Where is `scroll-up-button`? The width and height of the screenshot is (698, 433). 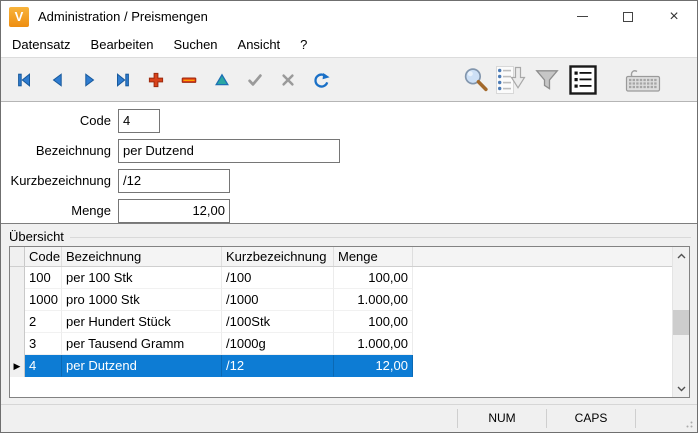
scroll-up-button is located at coordinates (681, 255).